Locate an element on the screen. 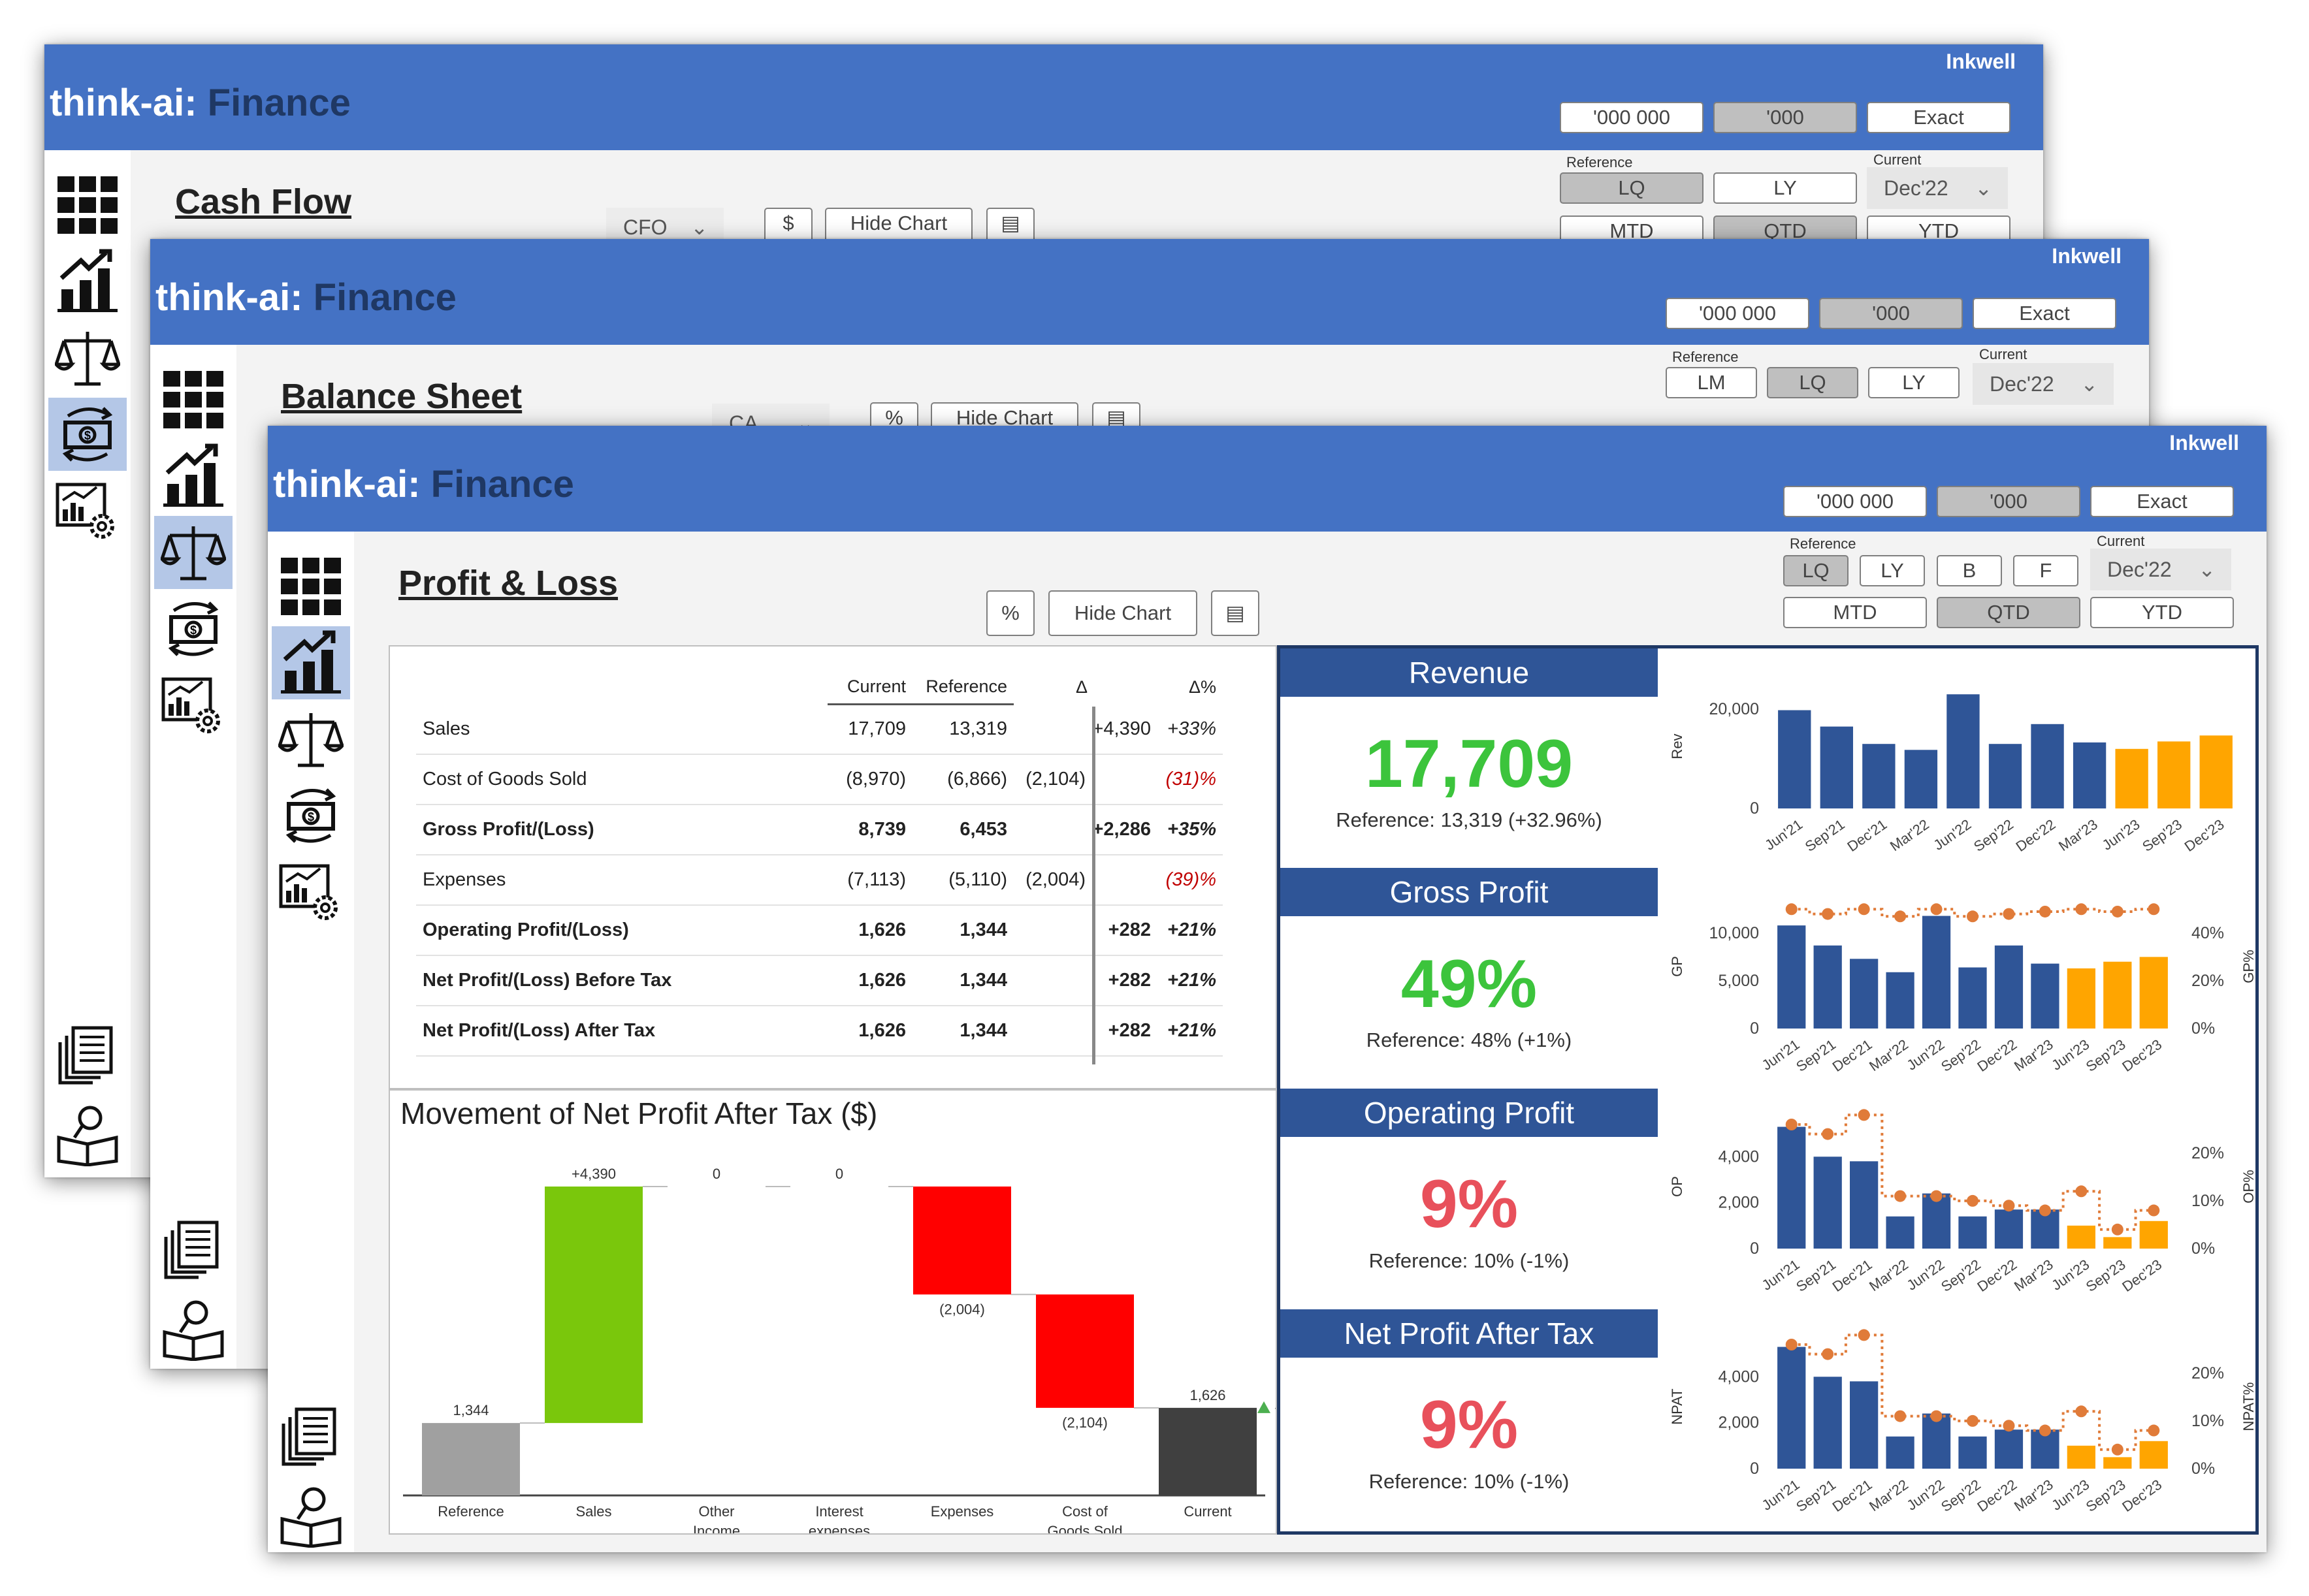  waterfall-value-label: 1,344 is located at coordinates (471, 1410).